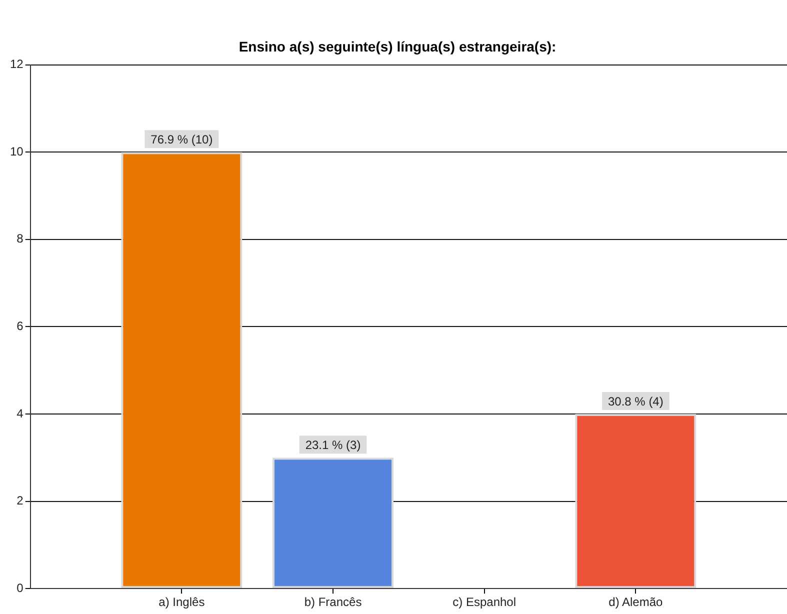 The width and height of the screenshot is (787, 614). Describe the element at coordinates (17, 64) in the screenshot. I see `y-tick-label: 12` at that location.